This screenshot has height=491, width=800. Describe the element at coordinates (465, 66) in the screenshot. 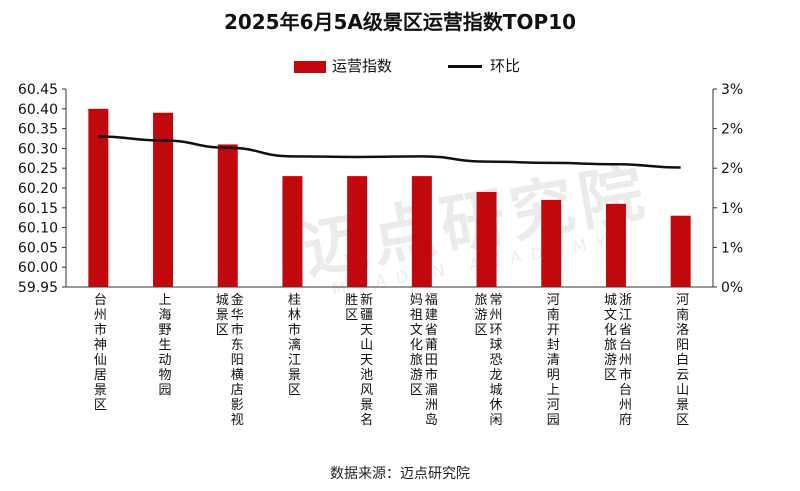

I see `legend-line-swatch` at that location.